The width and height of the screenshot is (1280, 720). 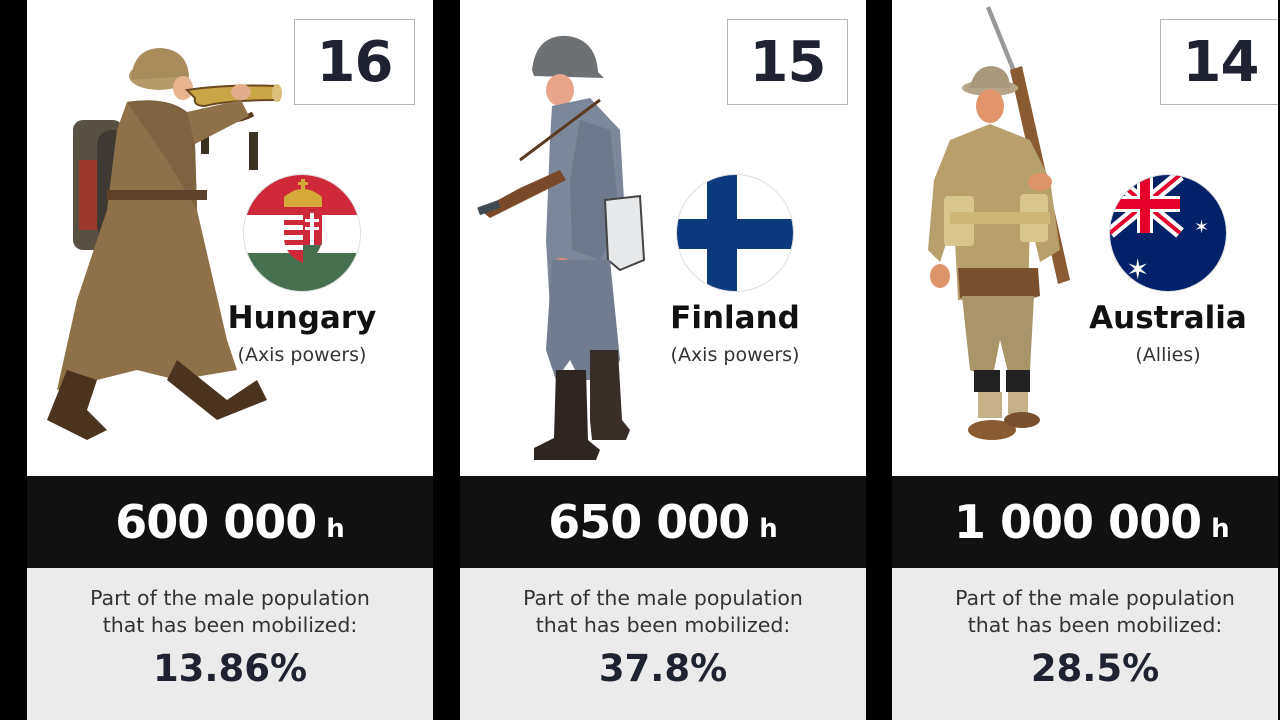 I want to click on rank-box: 16, so click(x=354, y=62).